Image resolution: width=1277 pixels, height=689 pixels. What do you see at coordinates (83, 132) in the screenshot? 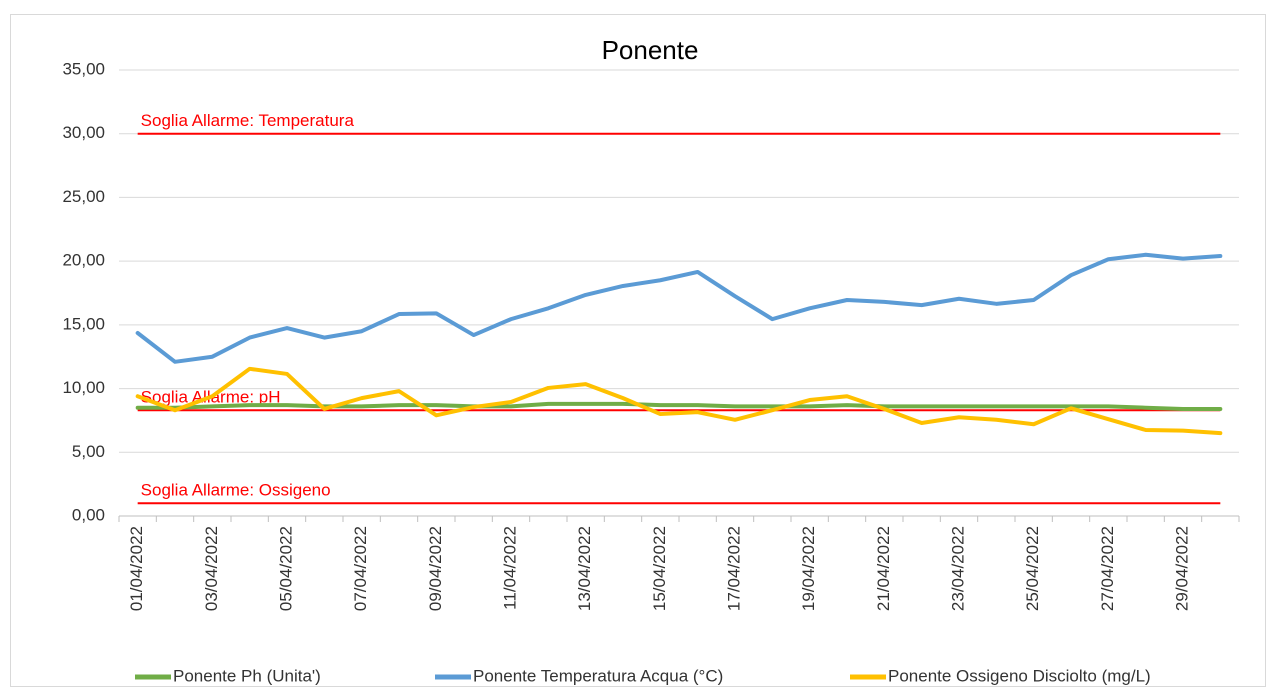
I see `y-tick-label: 30,00` at bounding box center [83, 132].